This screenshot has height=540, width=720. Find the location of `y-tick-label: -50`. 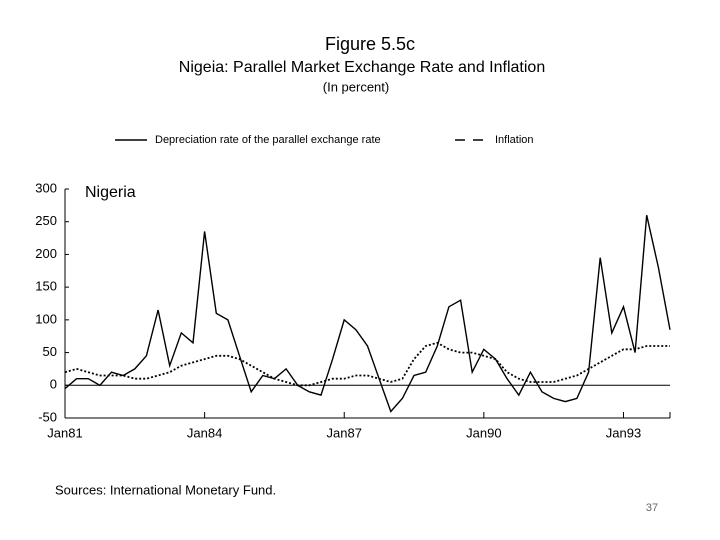

y-tick-label: -50 is located at coordinates (47, 416).